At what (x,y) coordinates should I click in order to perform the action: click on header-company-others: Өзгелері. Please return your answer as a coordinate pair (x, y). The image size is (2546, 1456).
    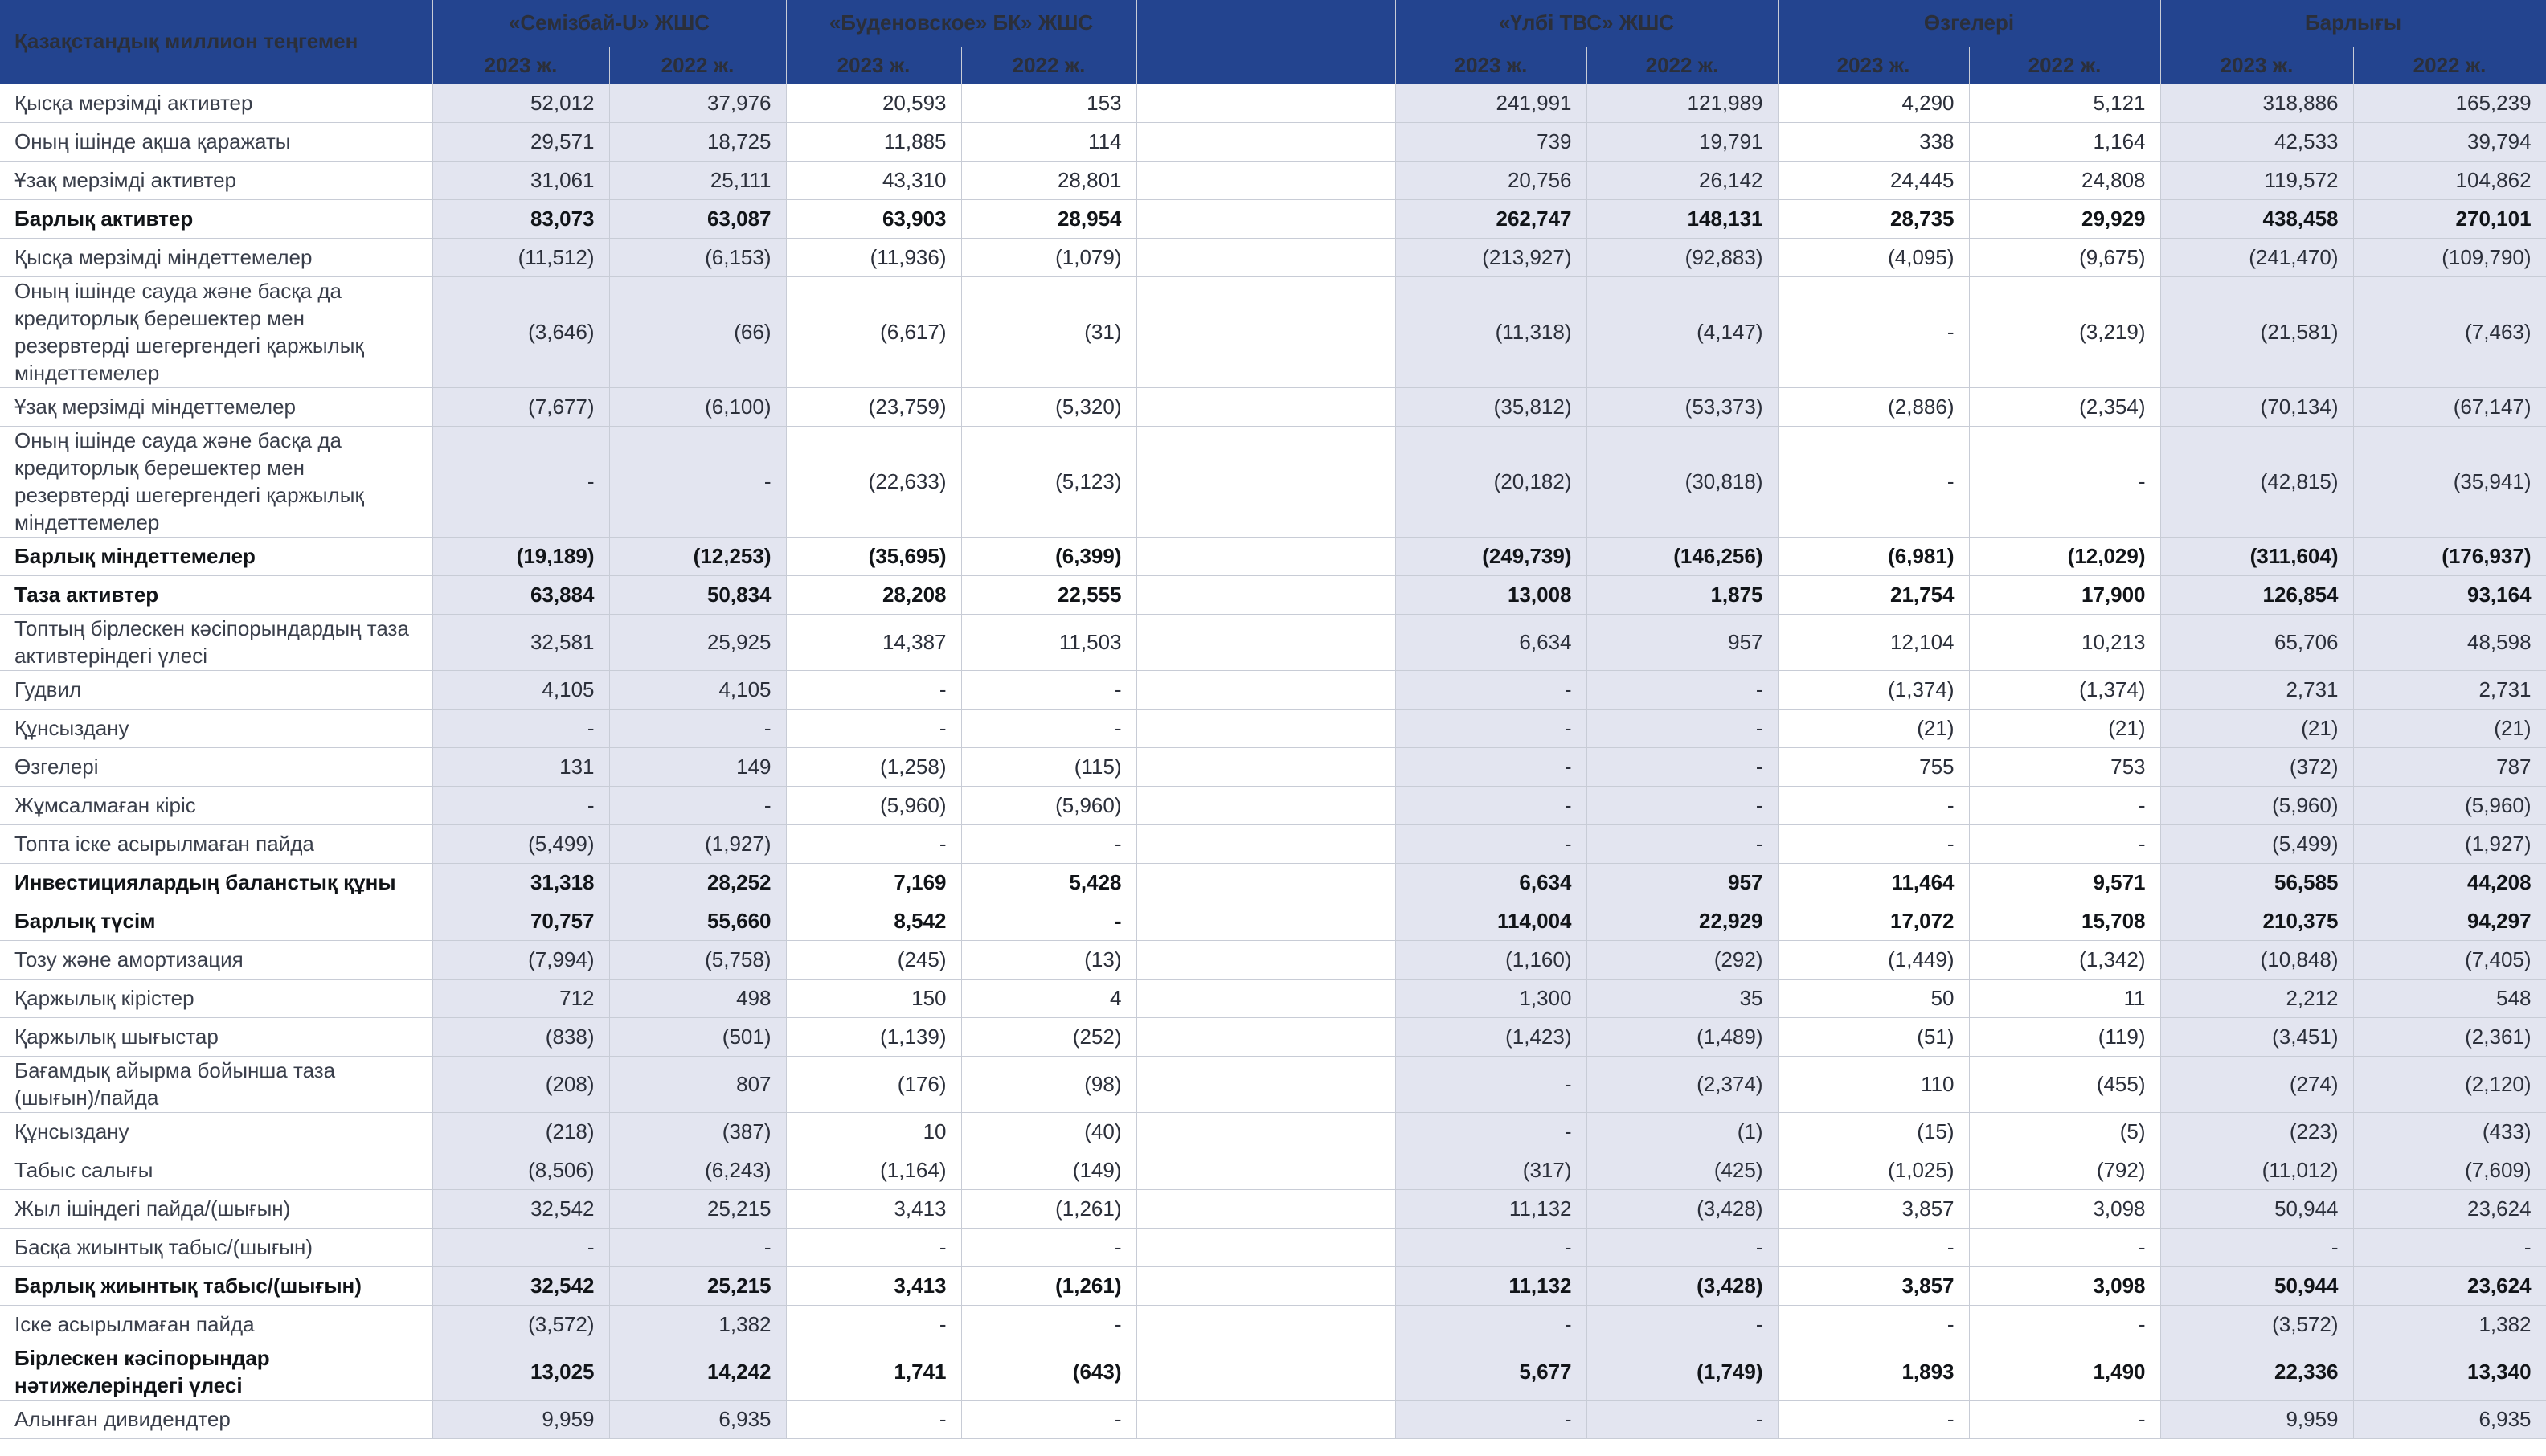
    Looking at the image, I should click on (1969, 23).